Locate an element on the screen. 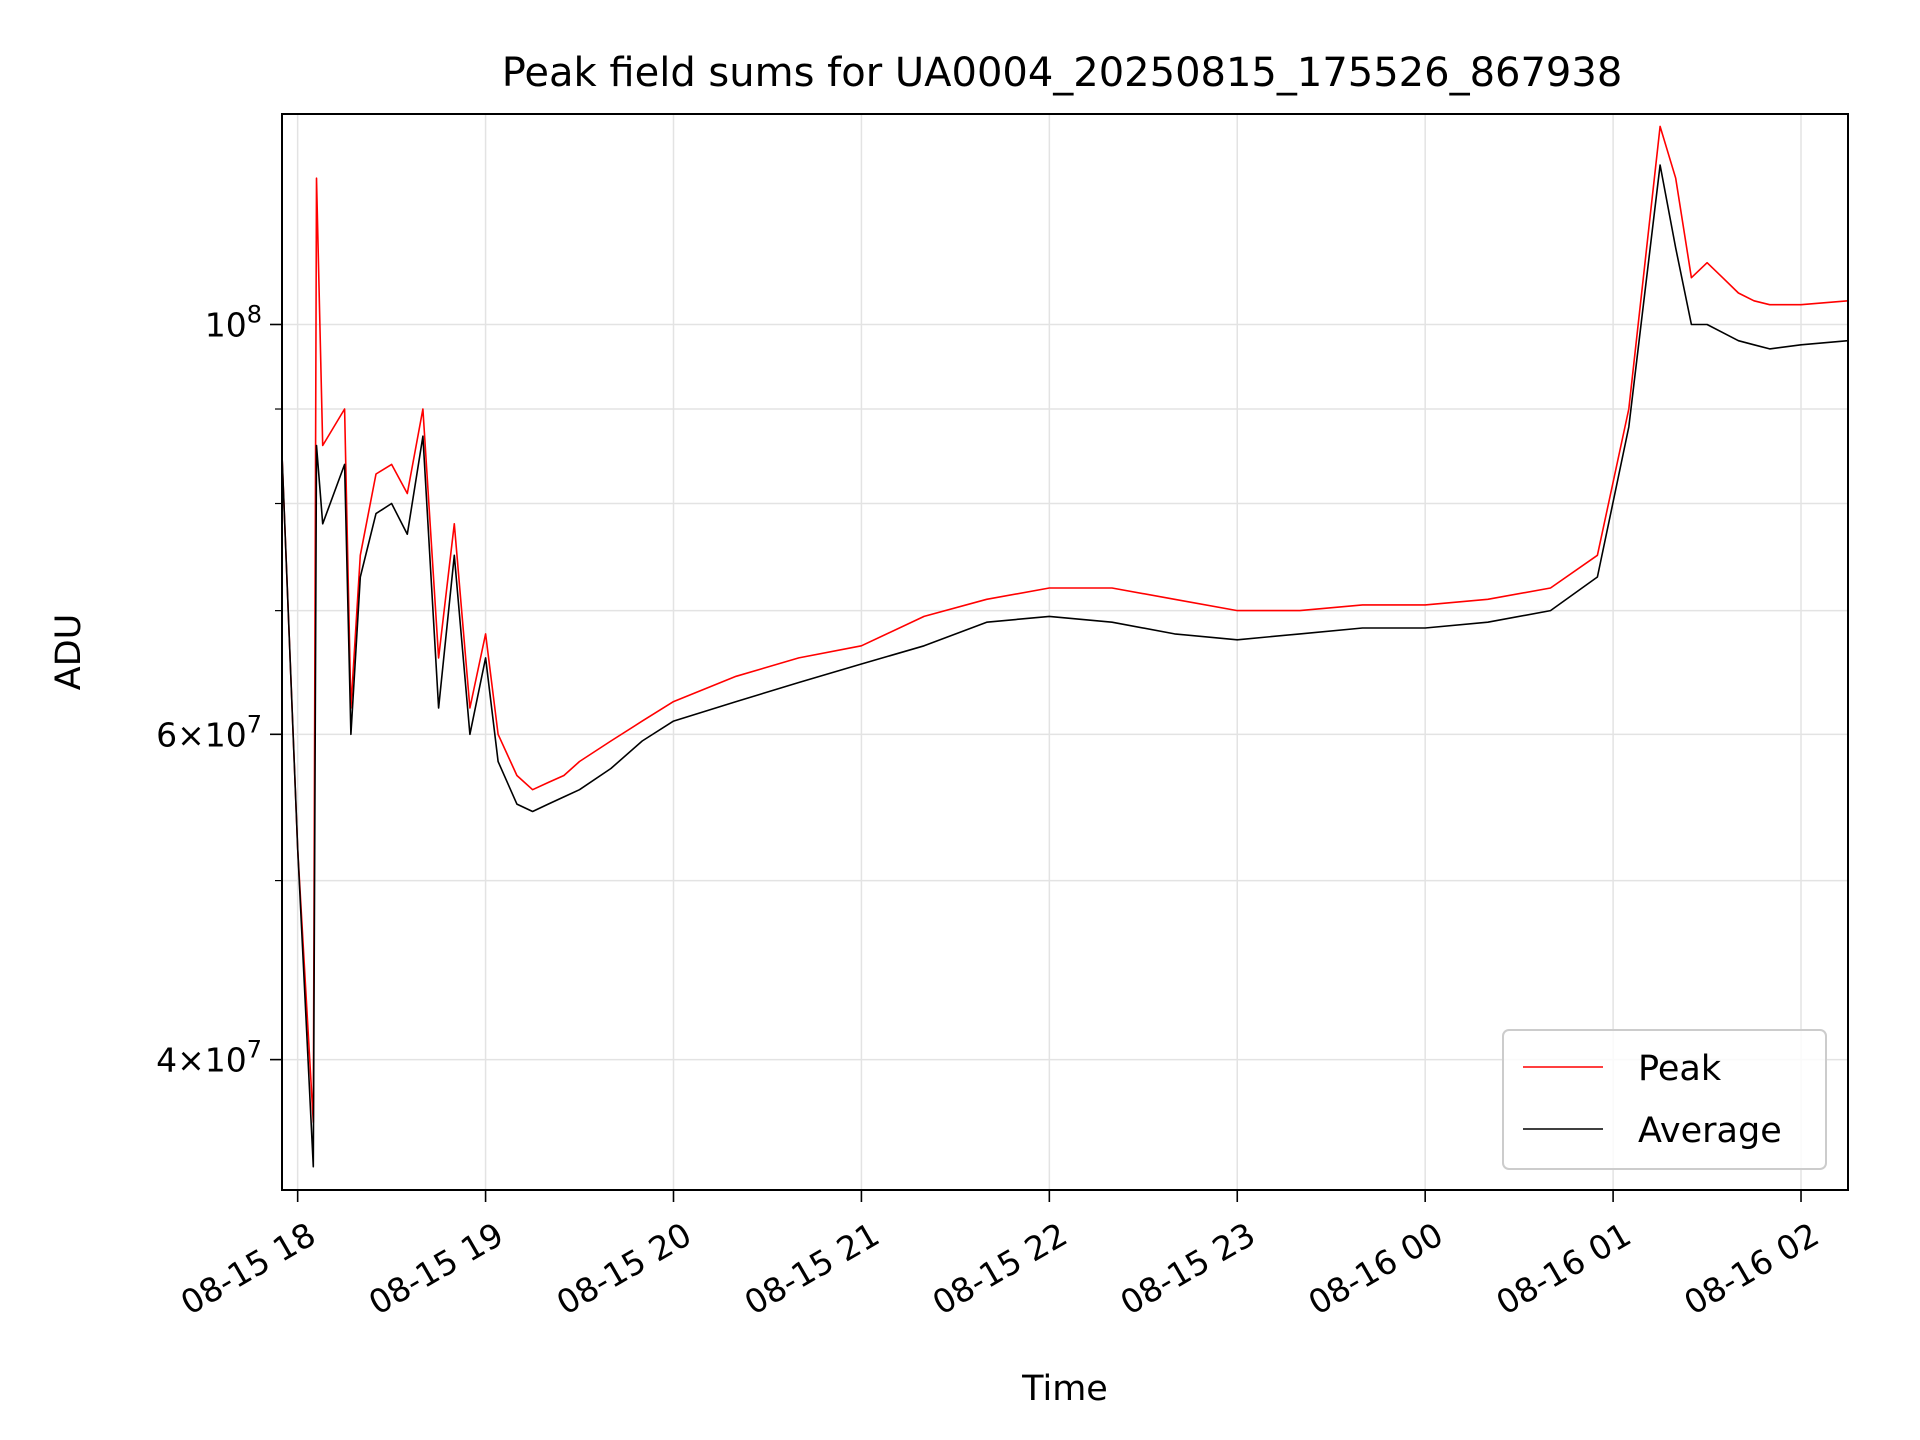  x-axis-label: Time is located at coordinates (1064, 1389).